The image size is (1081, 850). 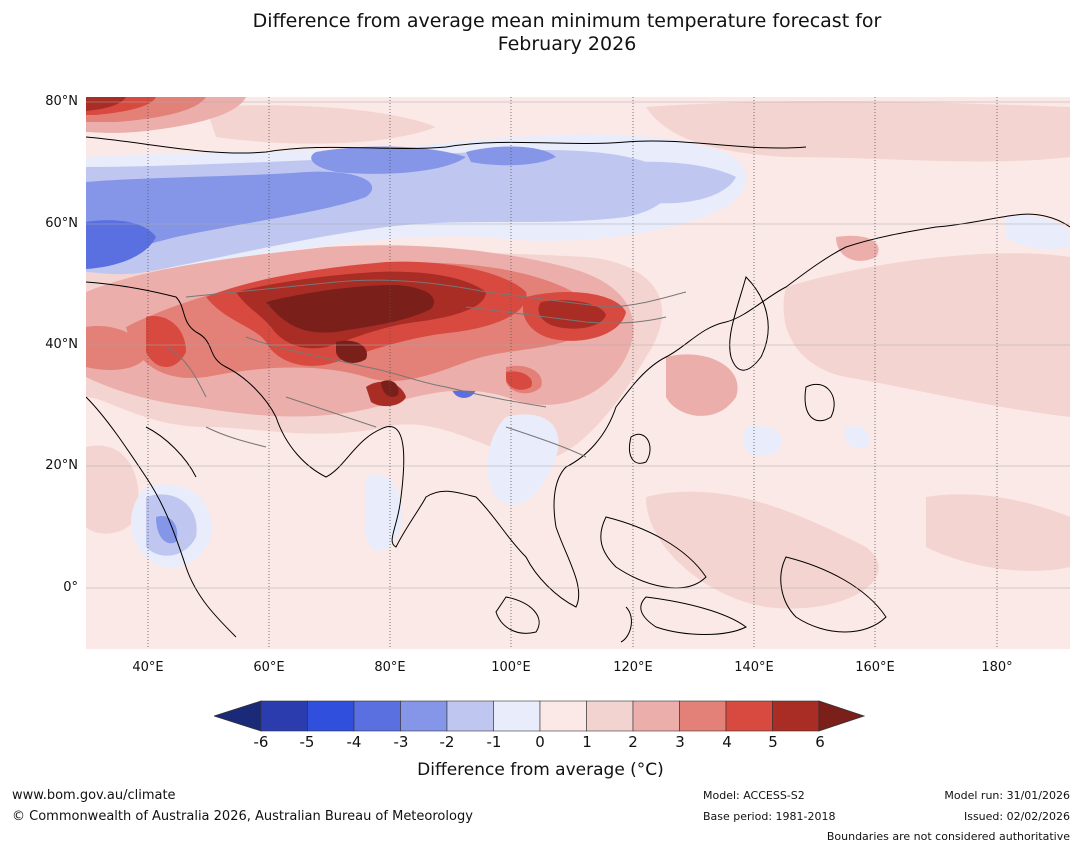 I want to click on lat-label-40n: 40°N, so click(x=61, y=344).